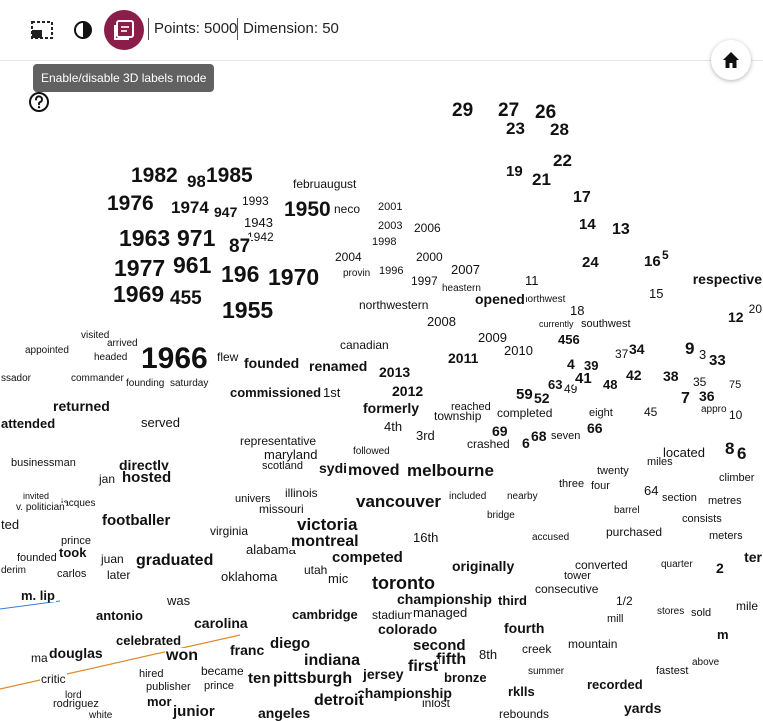 The height and width of the screenshot is (721, 763). Describe the element at coordinates (627, 510) in the screenshot. I see `point-label: barrel` at that location.